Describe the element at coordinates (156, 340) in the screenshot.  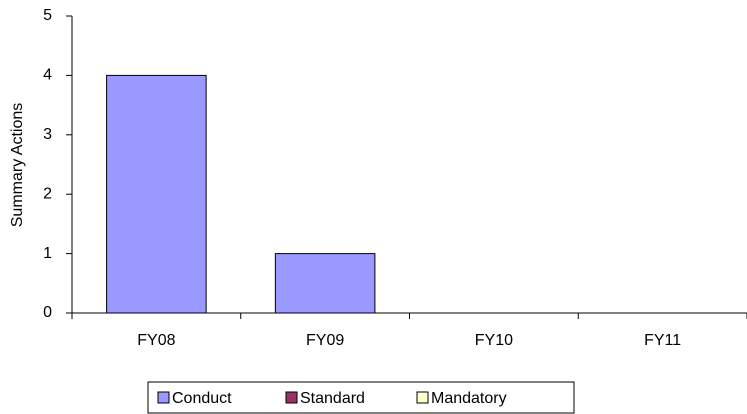
I see `x-tick-label: FY08` at that location.